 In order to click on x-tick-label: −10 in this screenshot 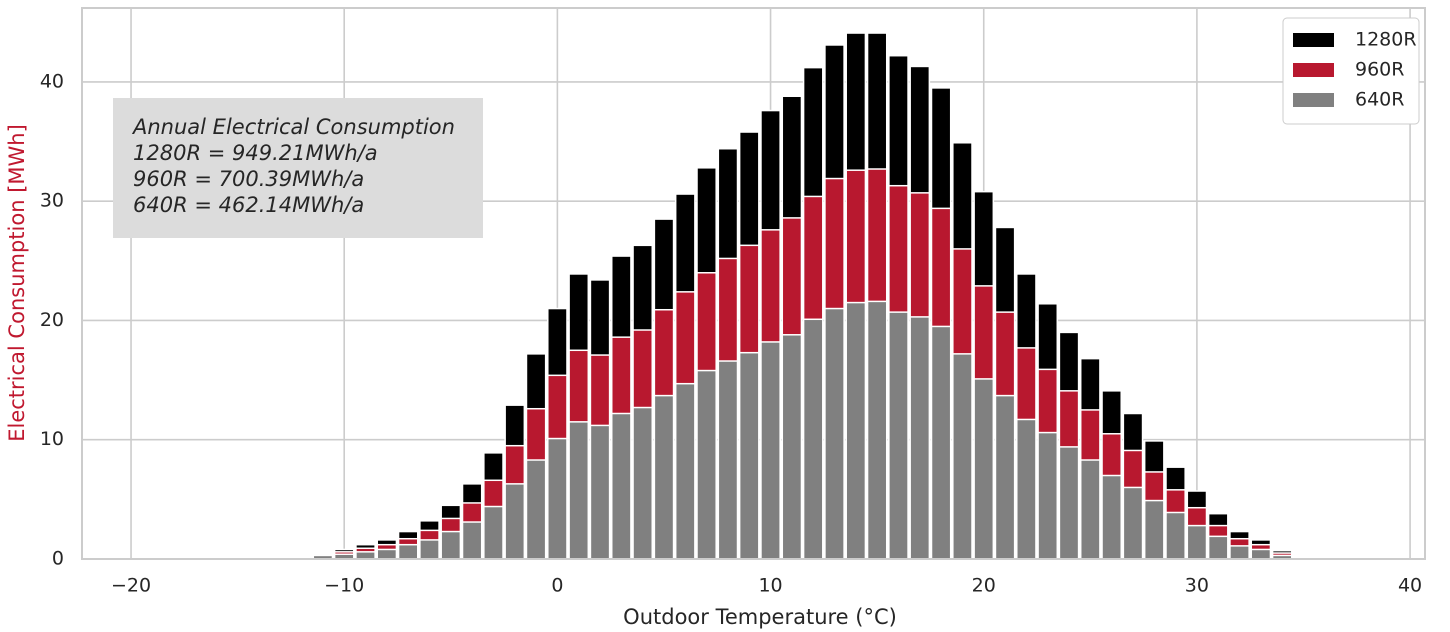, I will do `click(344, 586)`.